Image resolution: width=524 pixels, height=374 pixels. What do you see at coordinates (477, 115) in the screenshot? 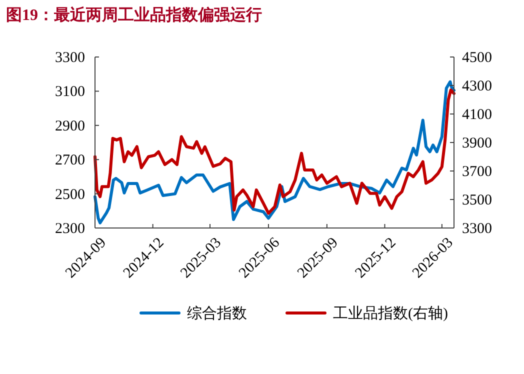
I see `y2-tick-label: 4100` at bounding box center [477, 115].